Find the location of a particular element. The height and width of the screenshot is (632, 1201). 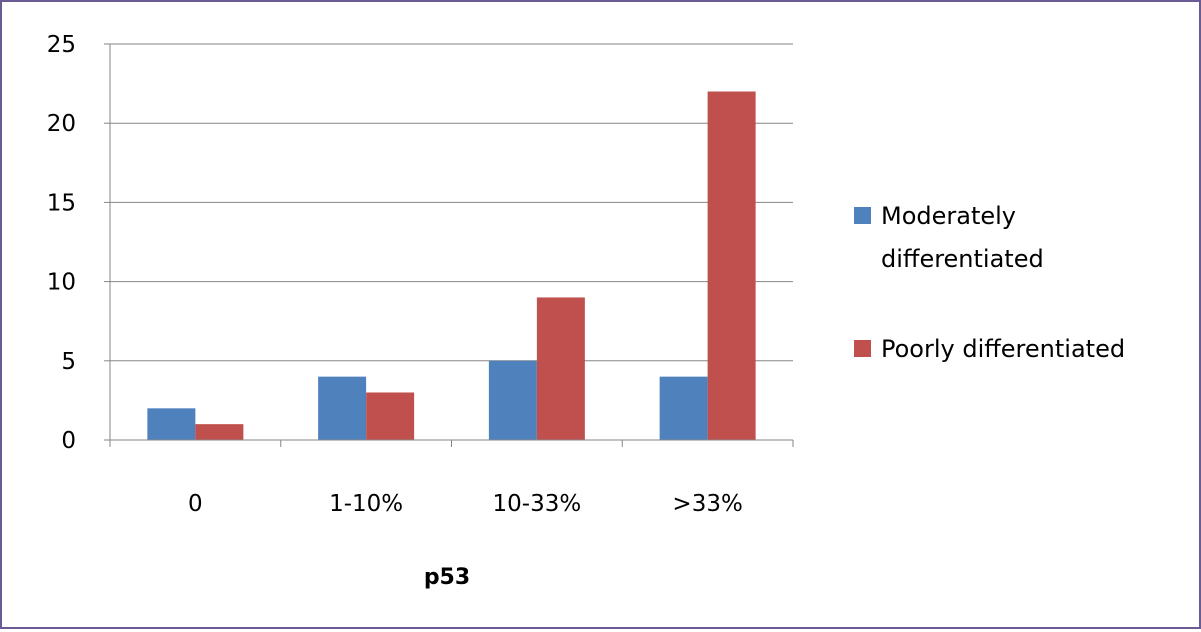

y-tick-label-0: 0 is located at coordinates (68, 441).